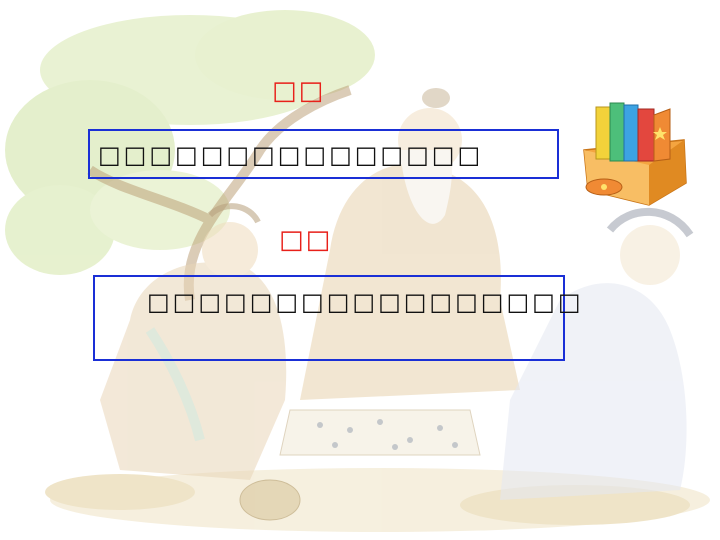  What do you see at coordinates (306, 240) in the screenshot?
I see `heading-2: □□` at bounding box center [306, 240].